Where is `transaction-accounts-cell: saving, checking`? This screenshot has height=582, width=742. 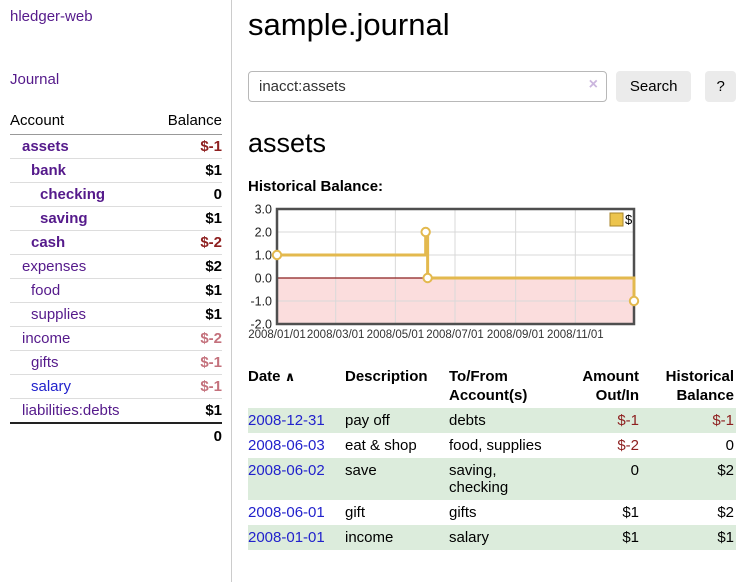
transaction-accounts-cell: saving, checking is located at coordinates (504, 479).